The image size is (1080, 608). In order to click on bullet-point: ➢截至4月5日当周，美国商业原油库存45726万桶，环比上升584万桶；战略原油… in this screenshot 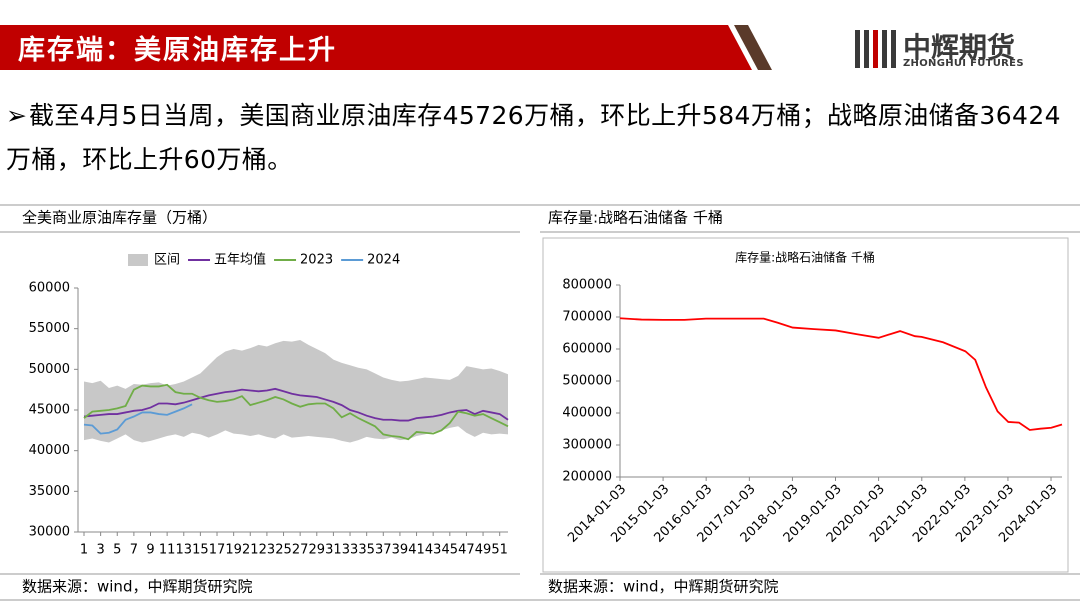, I will do `click(538, 138)`.